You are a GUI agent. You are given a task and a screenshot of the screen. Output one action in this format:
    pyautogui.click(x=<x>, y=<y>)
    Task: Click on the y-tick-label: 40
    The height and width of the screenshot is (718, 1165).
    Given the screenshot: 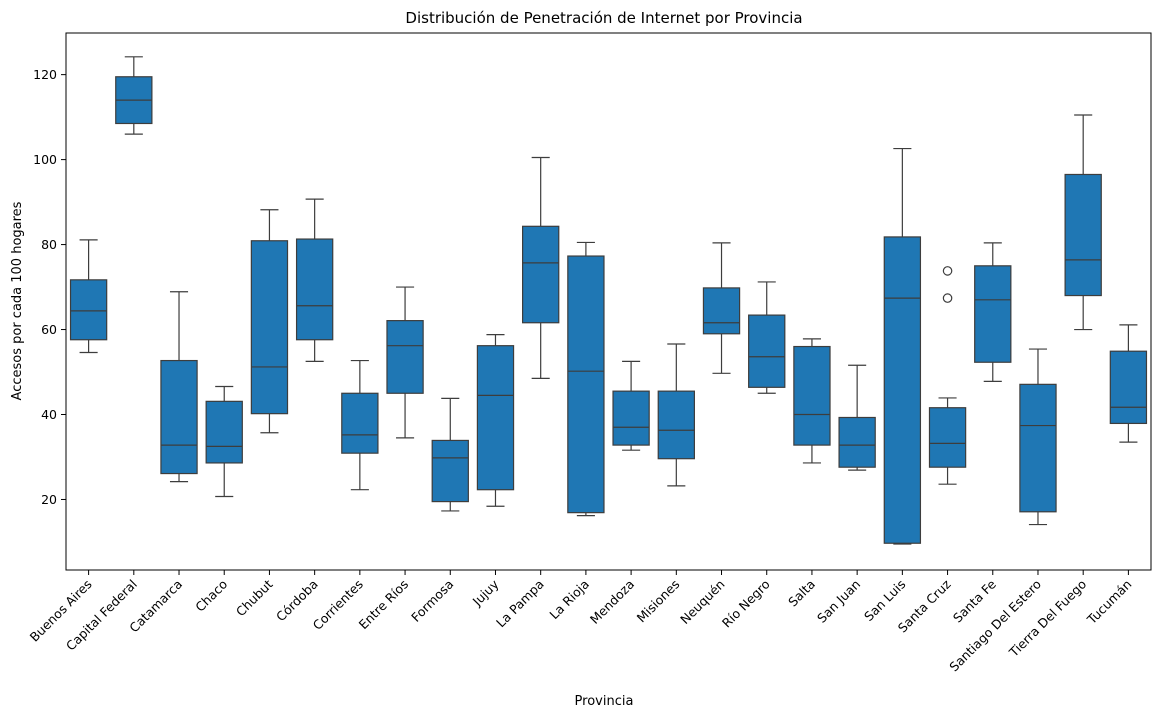 What is the action you would take?
    pyautogui.click(x=49, y=414)
    